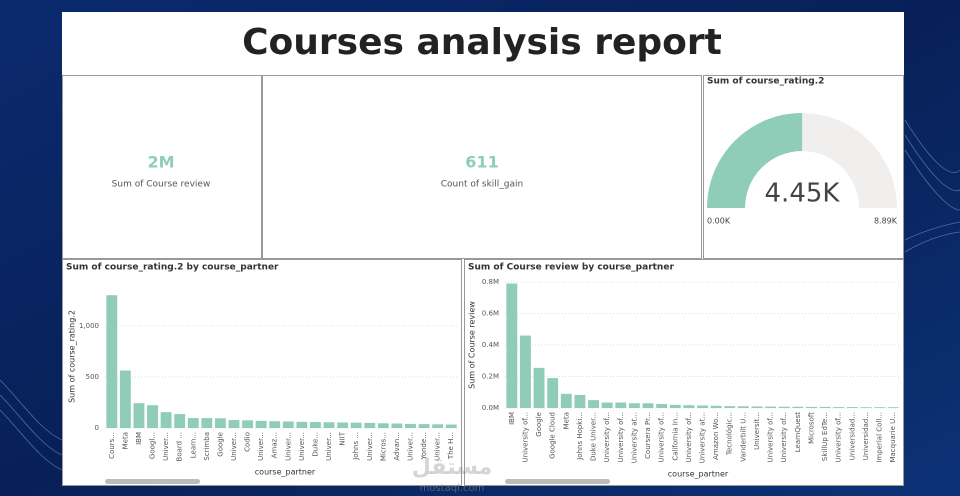 The width and height of the screenshot is (960, 496). Describe the element at coordinates (139, 438) in the screenshot. I see `x-tick-label: IBM` at that location.